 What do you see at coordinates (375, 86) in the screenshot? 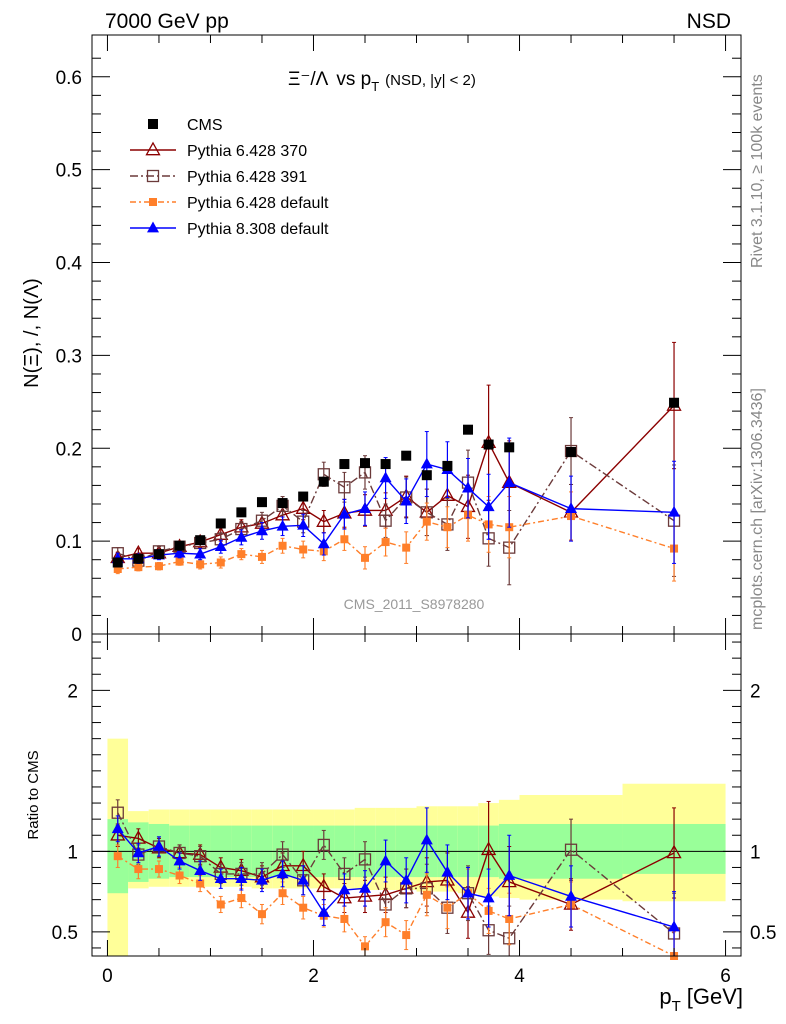
I see `title-sub: T` at bounding box center [375, 86].